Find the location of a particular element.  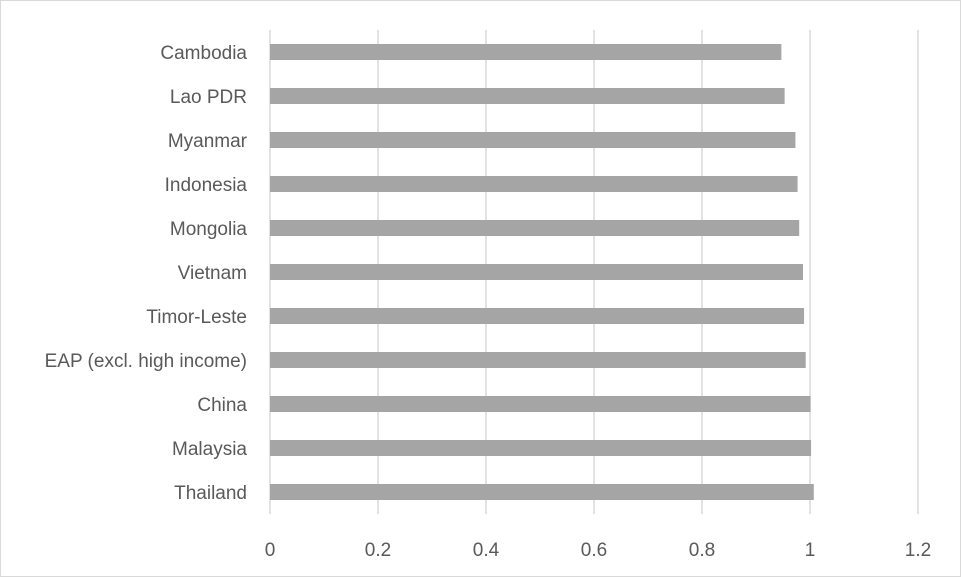

category-label: Myanmar is located at coordinates (208, 141).